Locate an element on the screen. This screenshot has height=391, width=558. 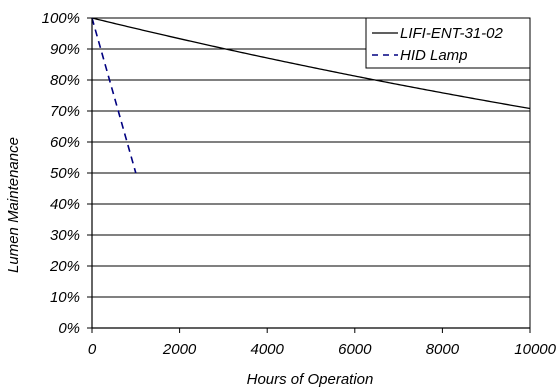
legend-label-hid: HID Lamp is located at coordinates (434, 55).